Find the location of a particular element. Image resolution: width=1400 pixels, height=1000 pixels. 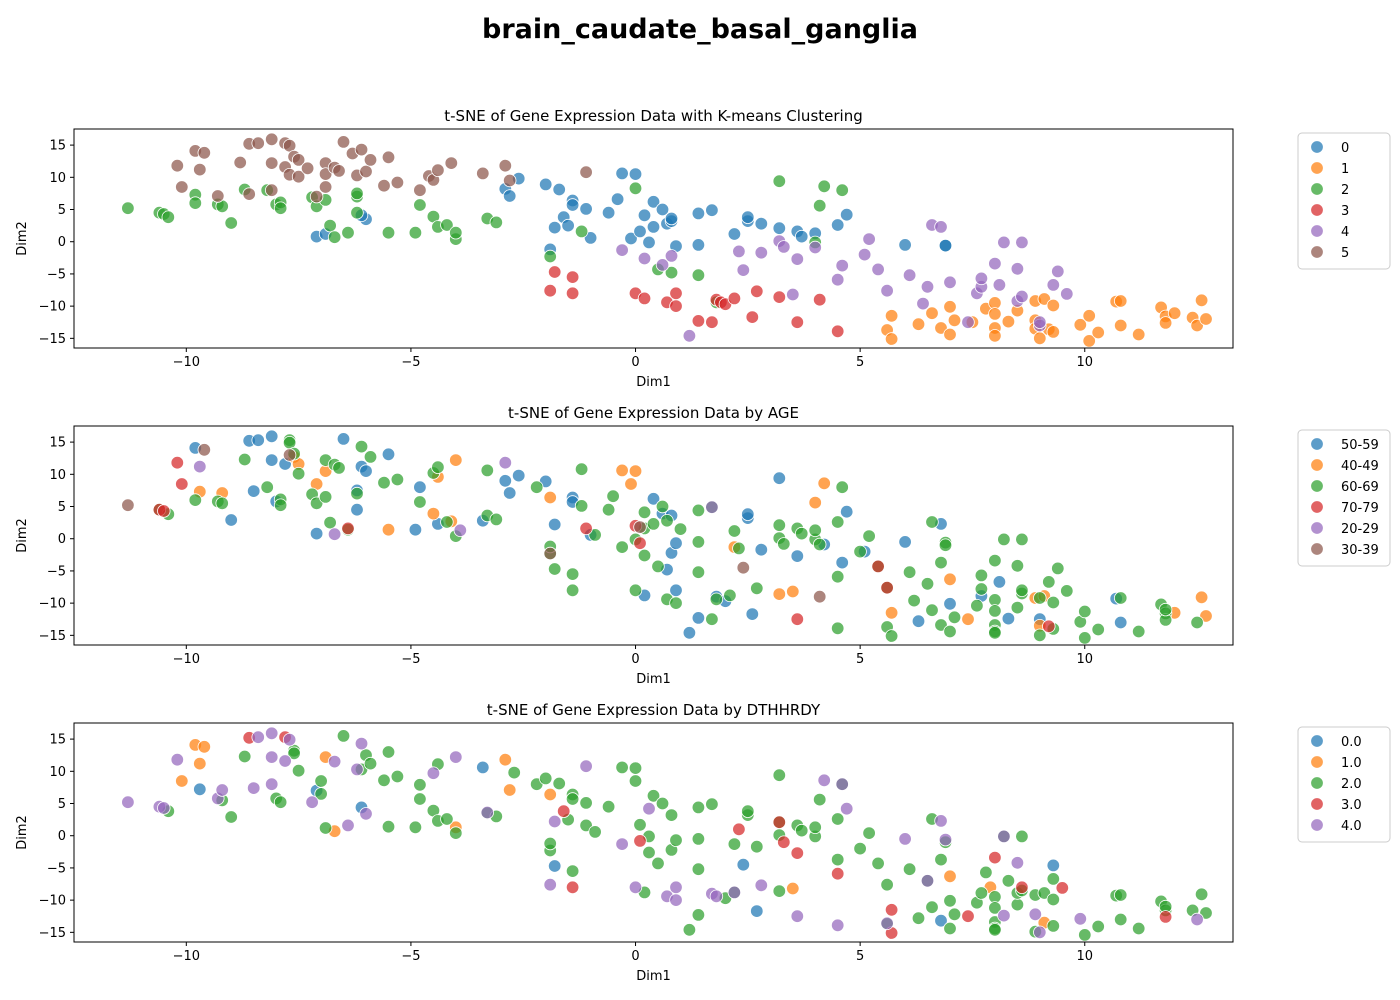

legend-label: 5 is located at coordinates (1345, 253).